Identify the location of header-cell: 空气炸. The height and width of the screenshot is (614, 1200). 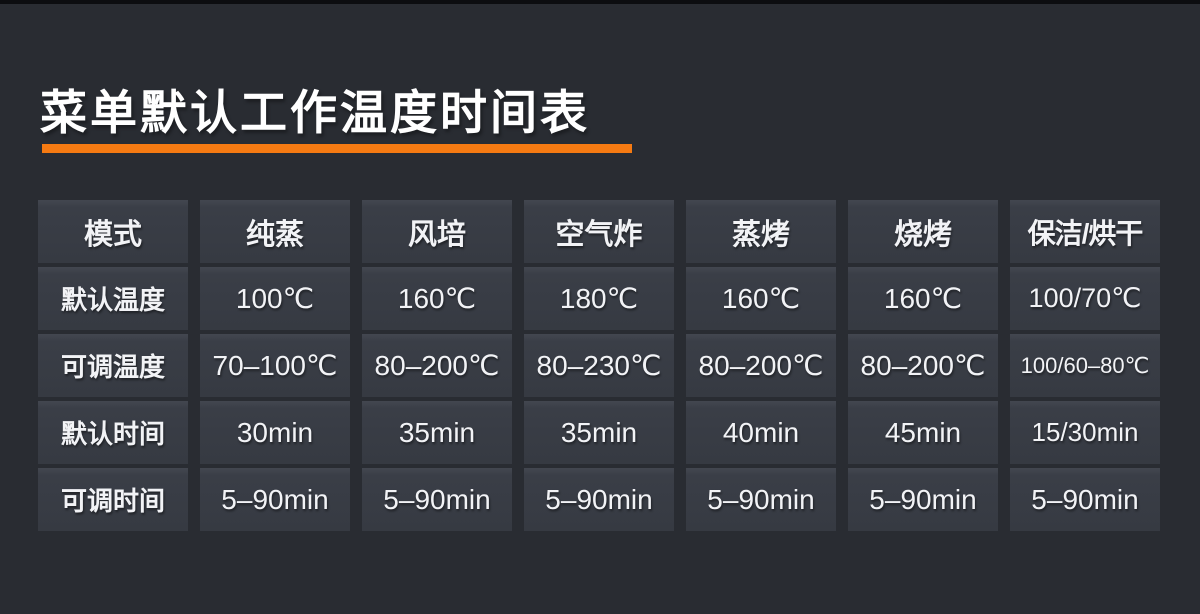
(599, 231).